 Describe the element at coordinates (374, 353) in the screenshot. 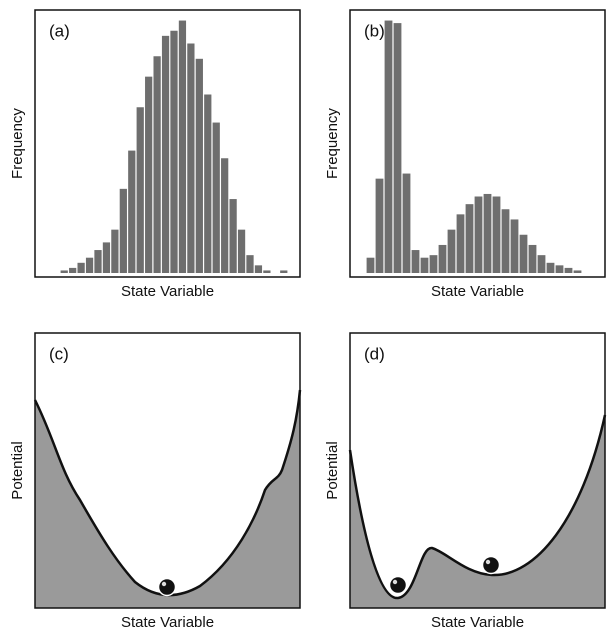

I see `panel-label: (d)` at that location.